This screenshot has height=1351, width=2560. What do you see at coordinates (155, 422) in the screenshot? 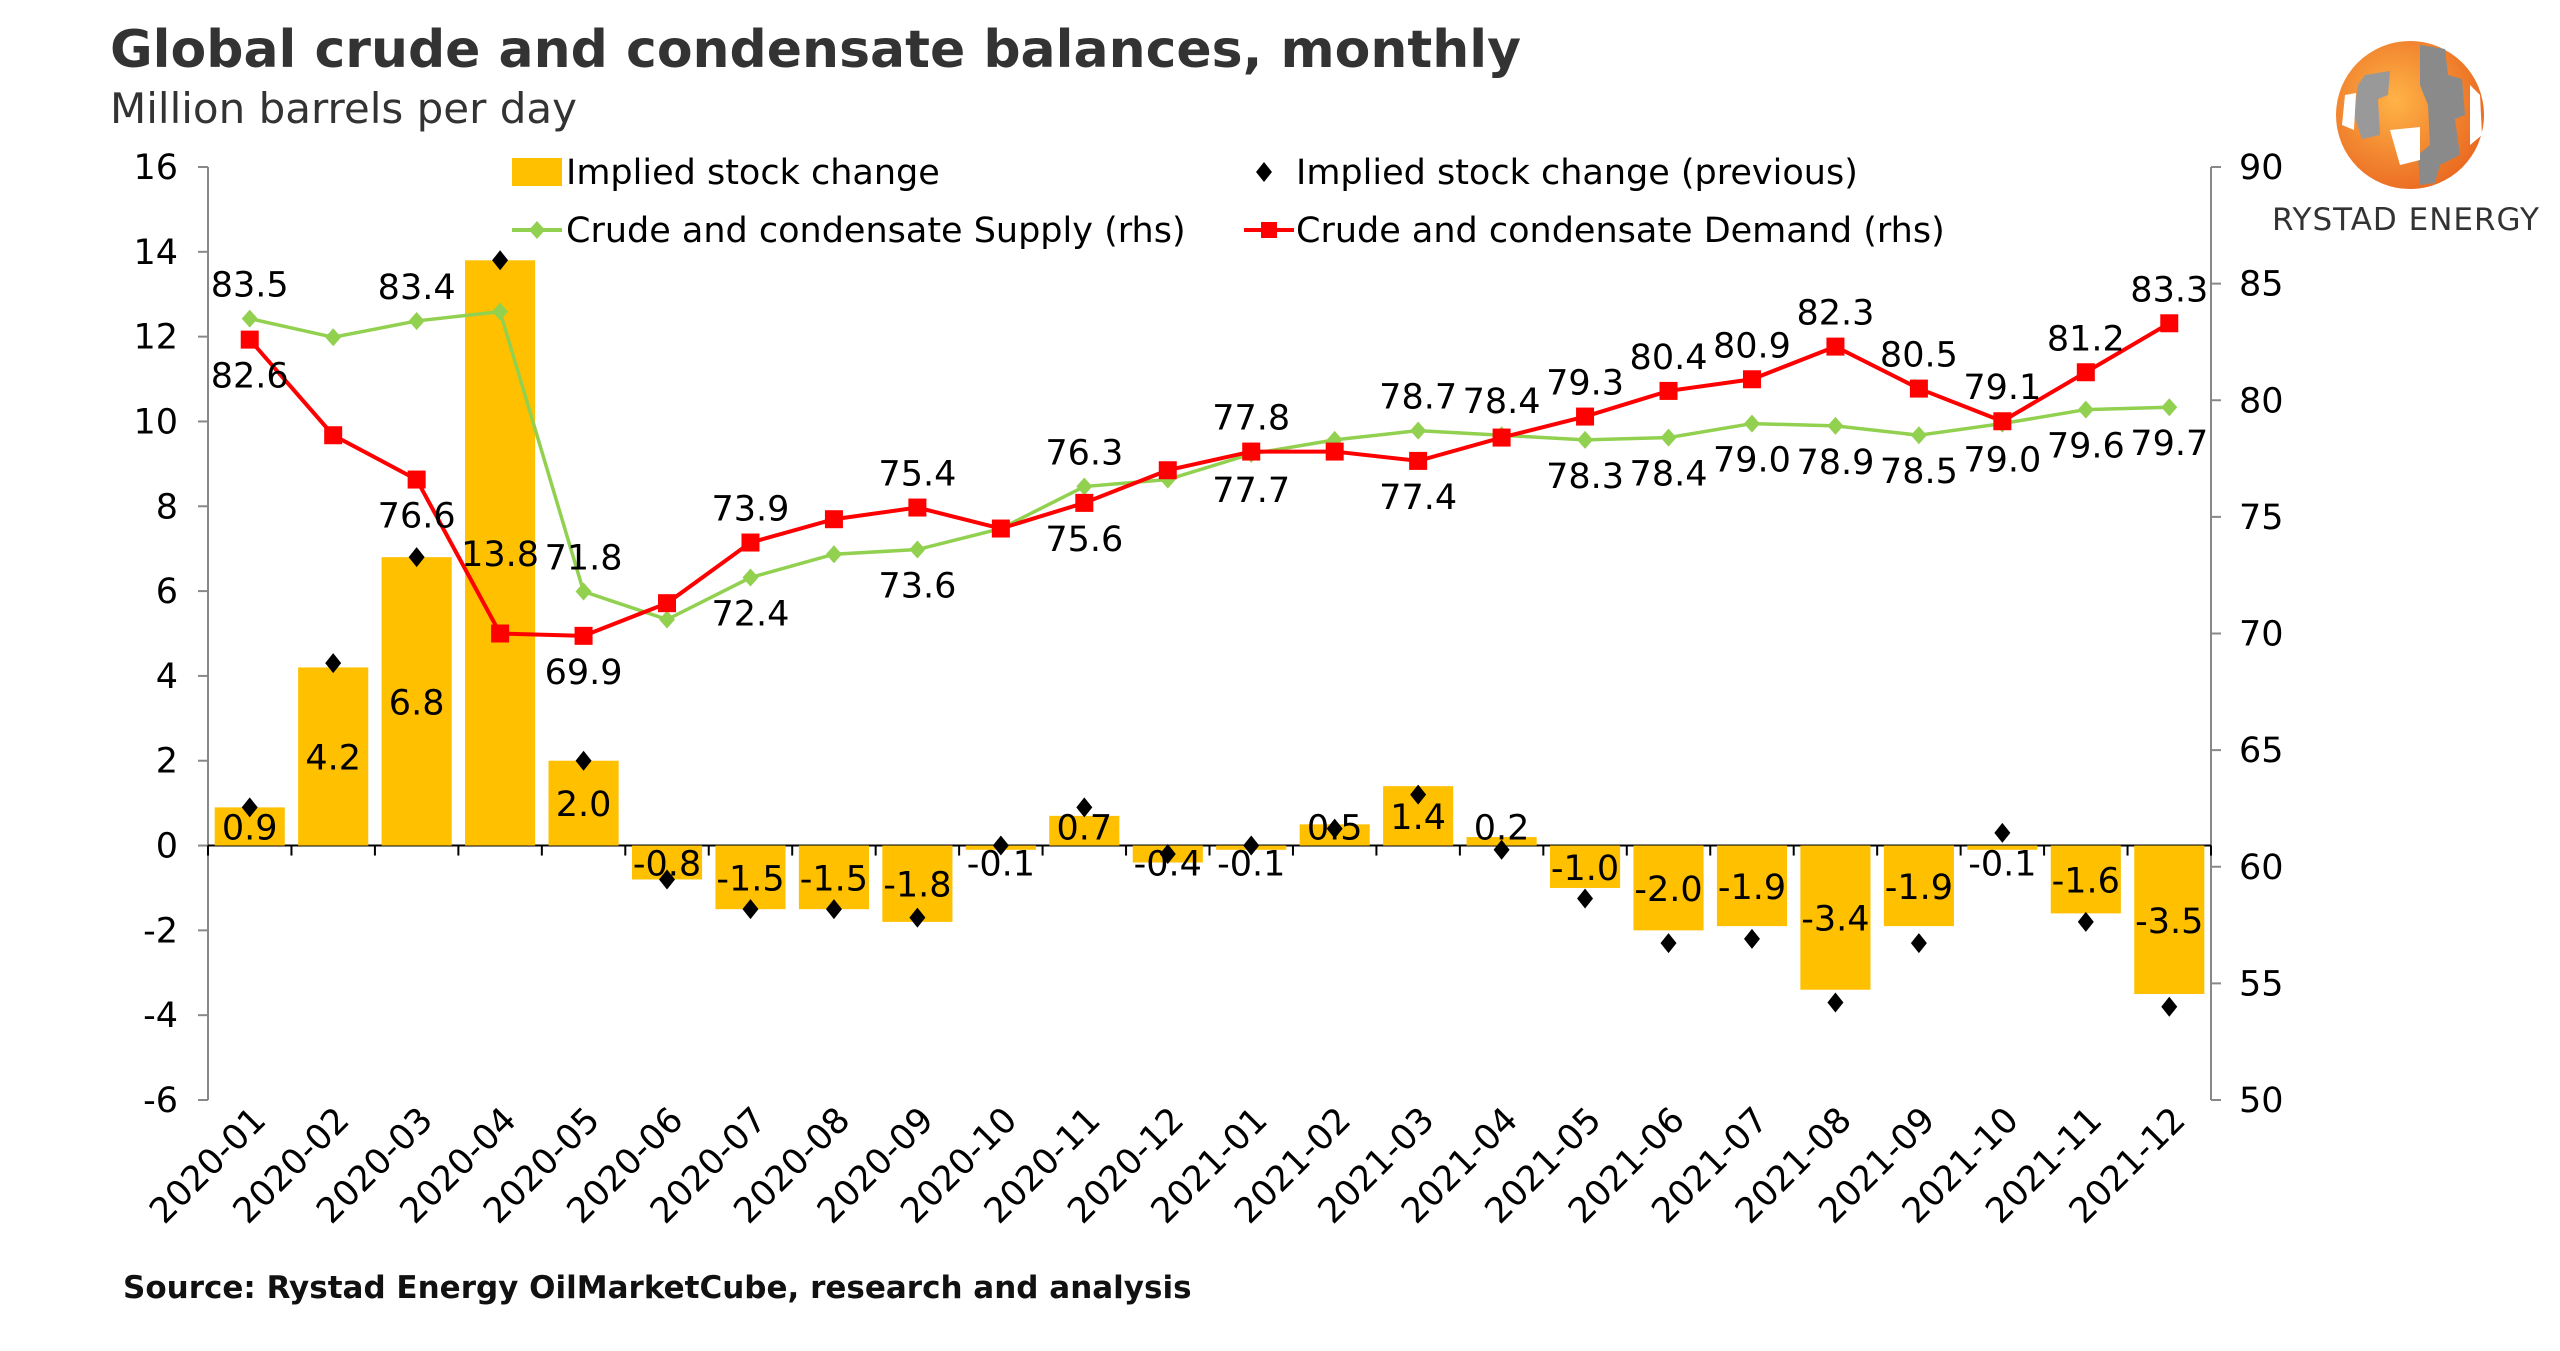
I see `left-tick-label: 10` at bounding box center [155, 422].